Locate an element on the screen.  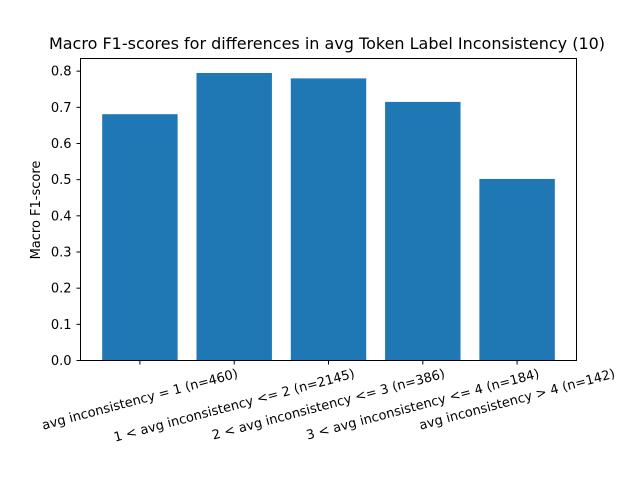
y-tick-label: 0.7 is located at coordinates (61, 108).